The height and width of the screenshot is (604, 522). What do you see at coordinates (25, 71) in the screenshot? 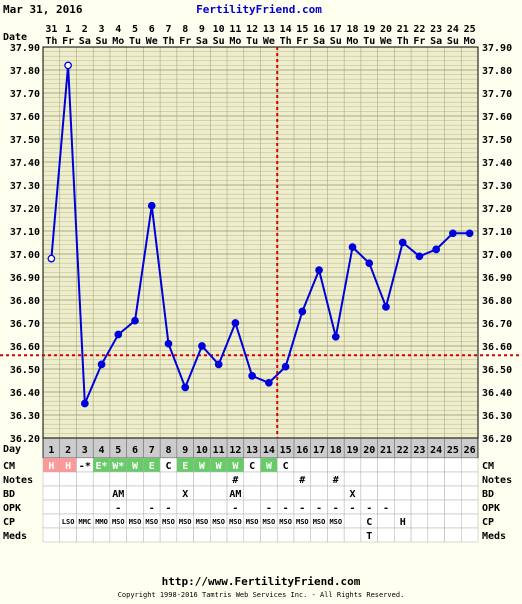
I see `y-tick-label-left: 37.80` at bounding box center [25, 71].